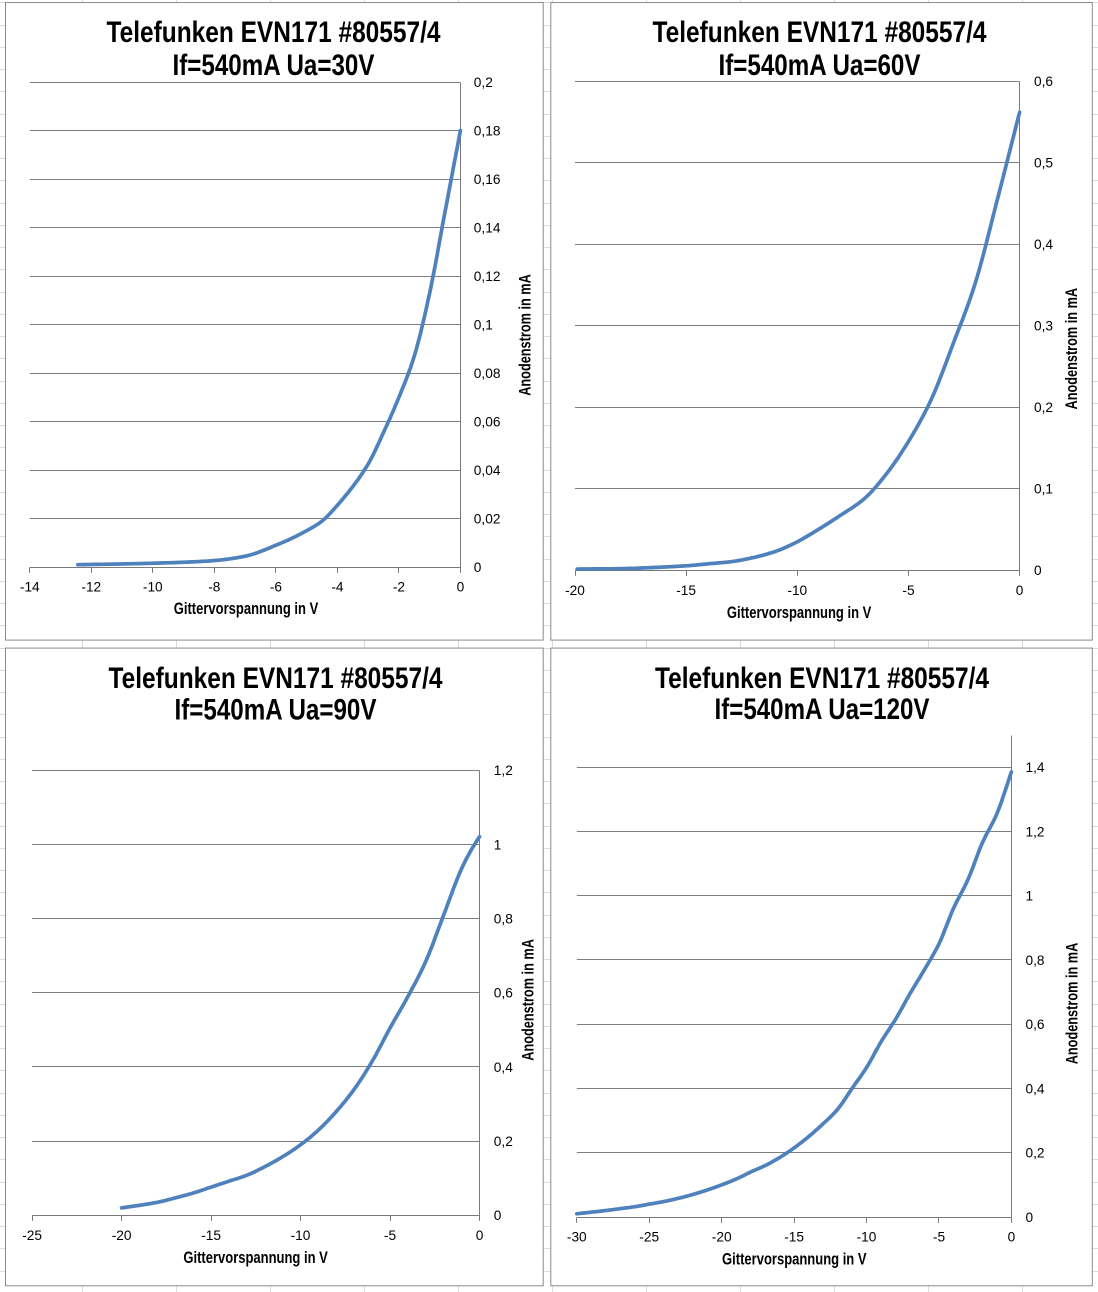 The width and height of the screenshot is (1098, 1292). What do you see at coordinates (337, 587) in the screenshot?
I see `svg-text: -4` at bounding box center [337, 587].